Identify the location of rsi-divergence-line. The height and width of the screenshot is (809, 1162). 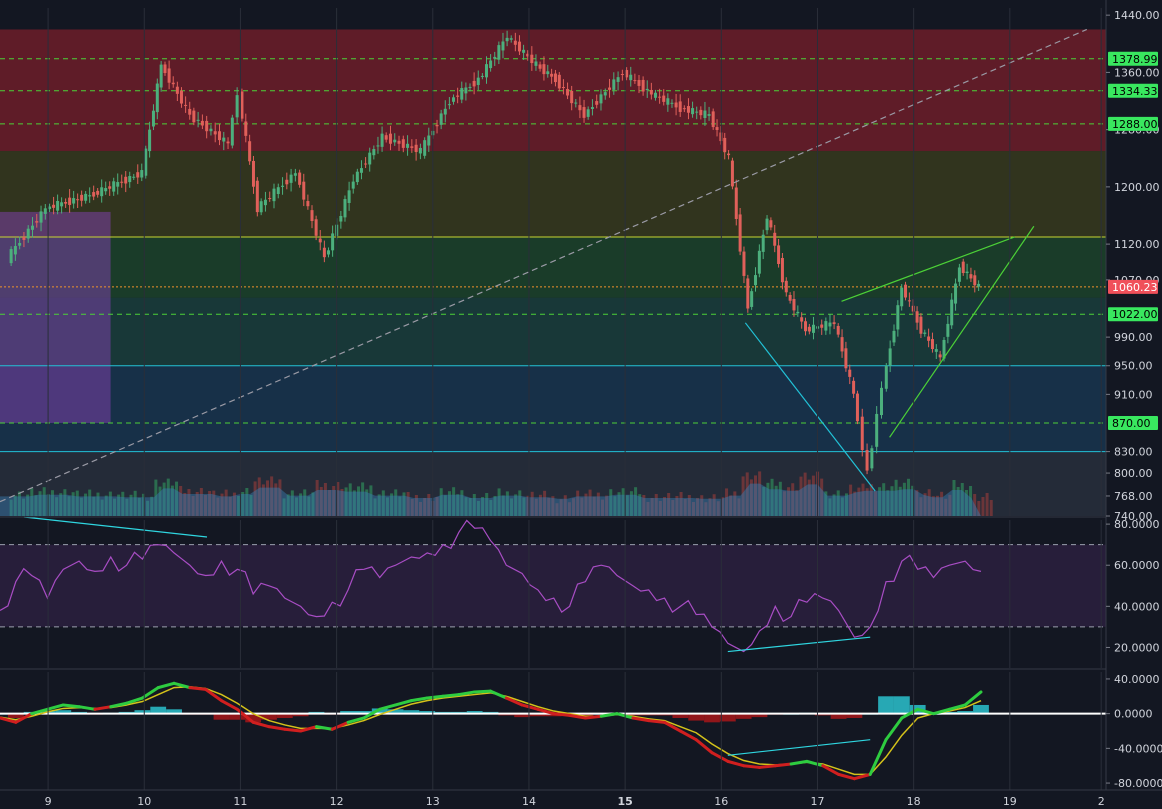
(799, 644).